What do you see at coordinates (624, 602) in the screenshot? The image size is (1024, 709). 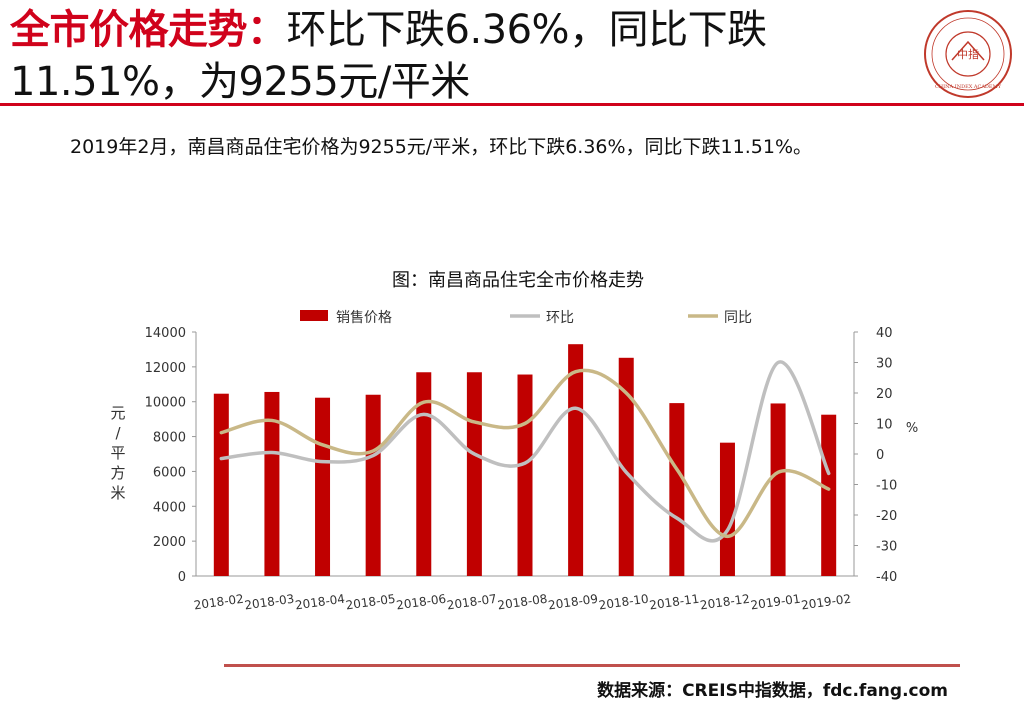 I see `x-tick-label: 2018-10` at bounding box center [624, 602].